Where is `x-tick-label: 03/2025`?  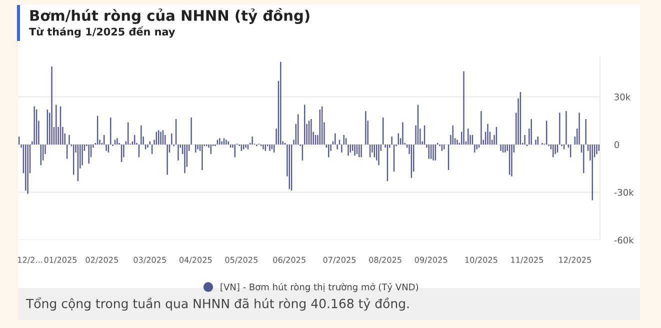
x-tick-label: 03/2025 is located at coordinates (150, 260).